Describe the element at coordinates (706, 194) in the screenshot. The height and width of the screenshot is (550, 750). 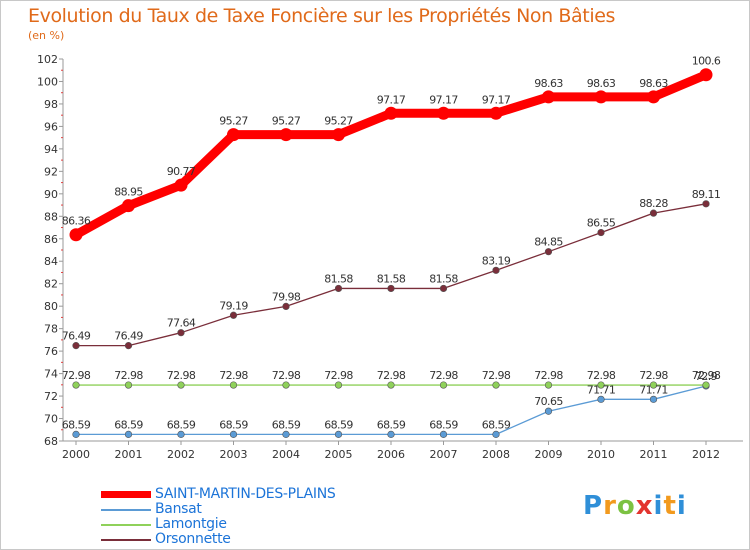
I see `data-label: 89.11` at that location.